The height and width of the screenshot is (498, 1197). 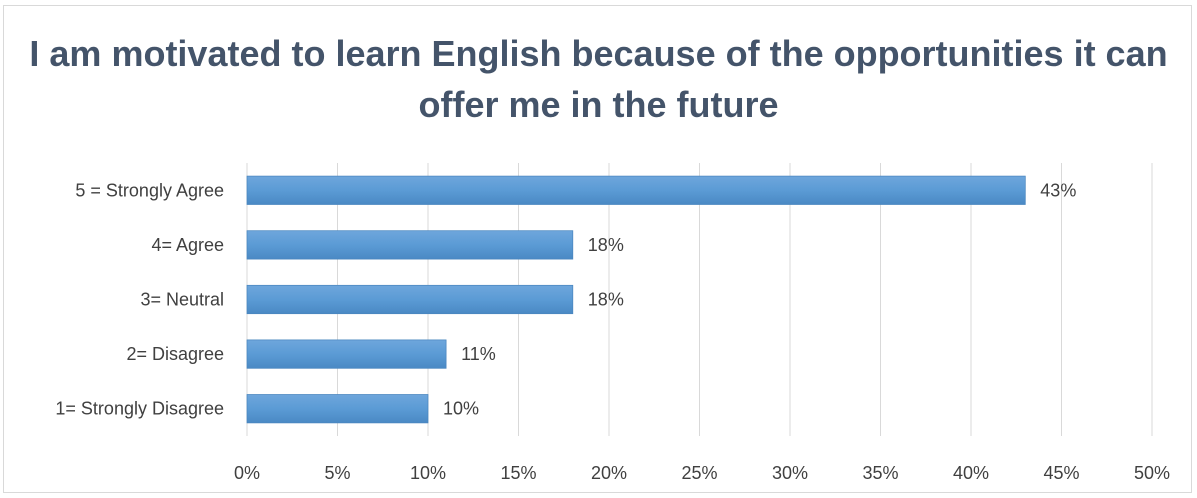 I want to click on x-tick-label: 35%, so click(x=880, y=473).